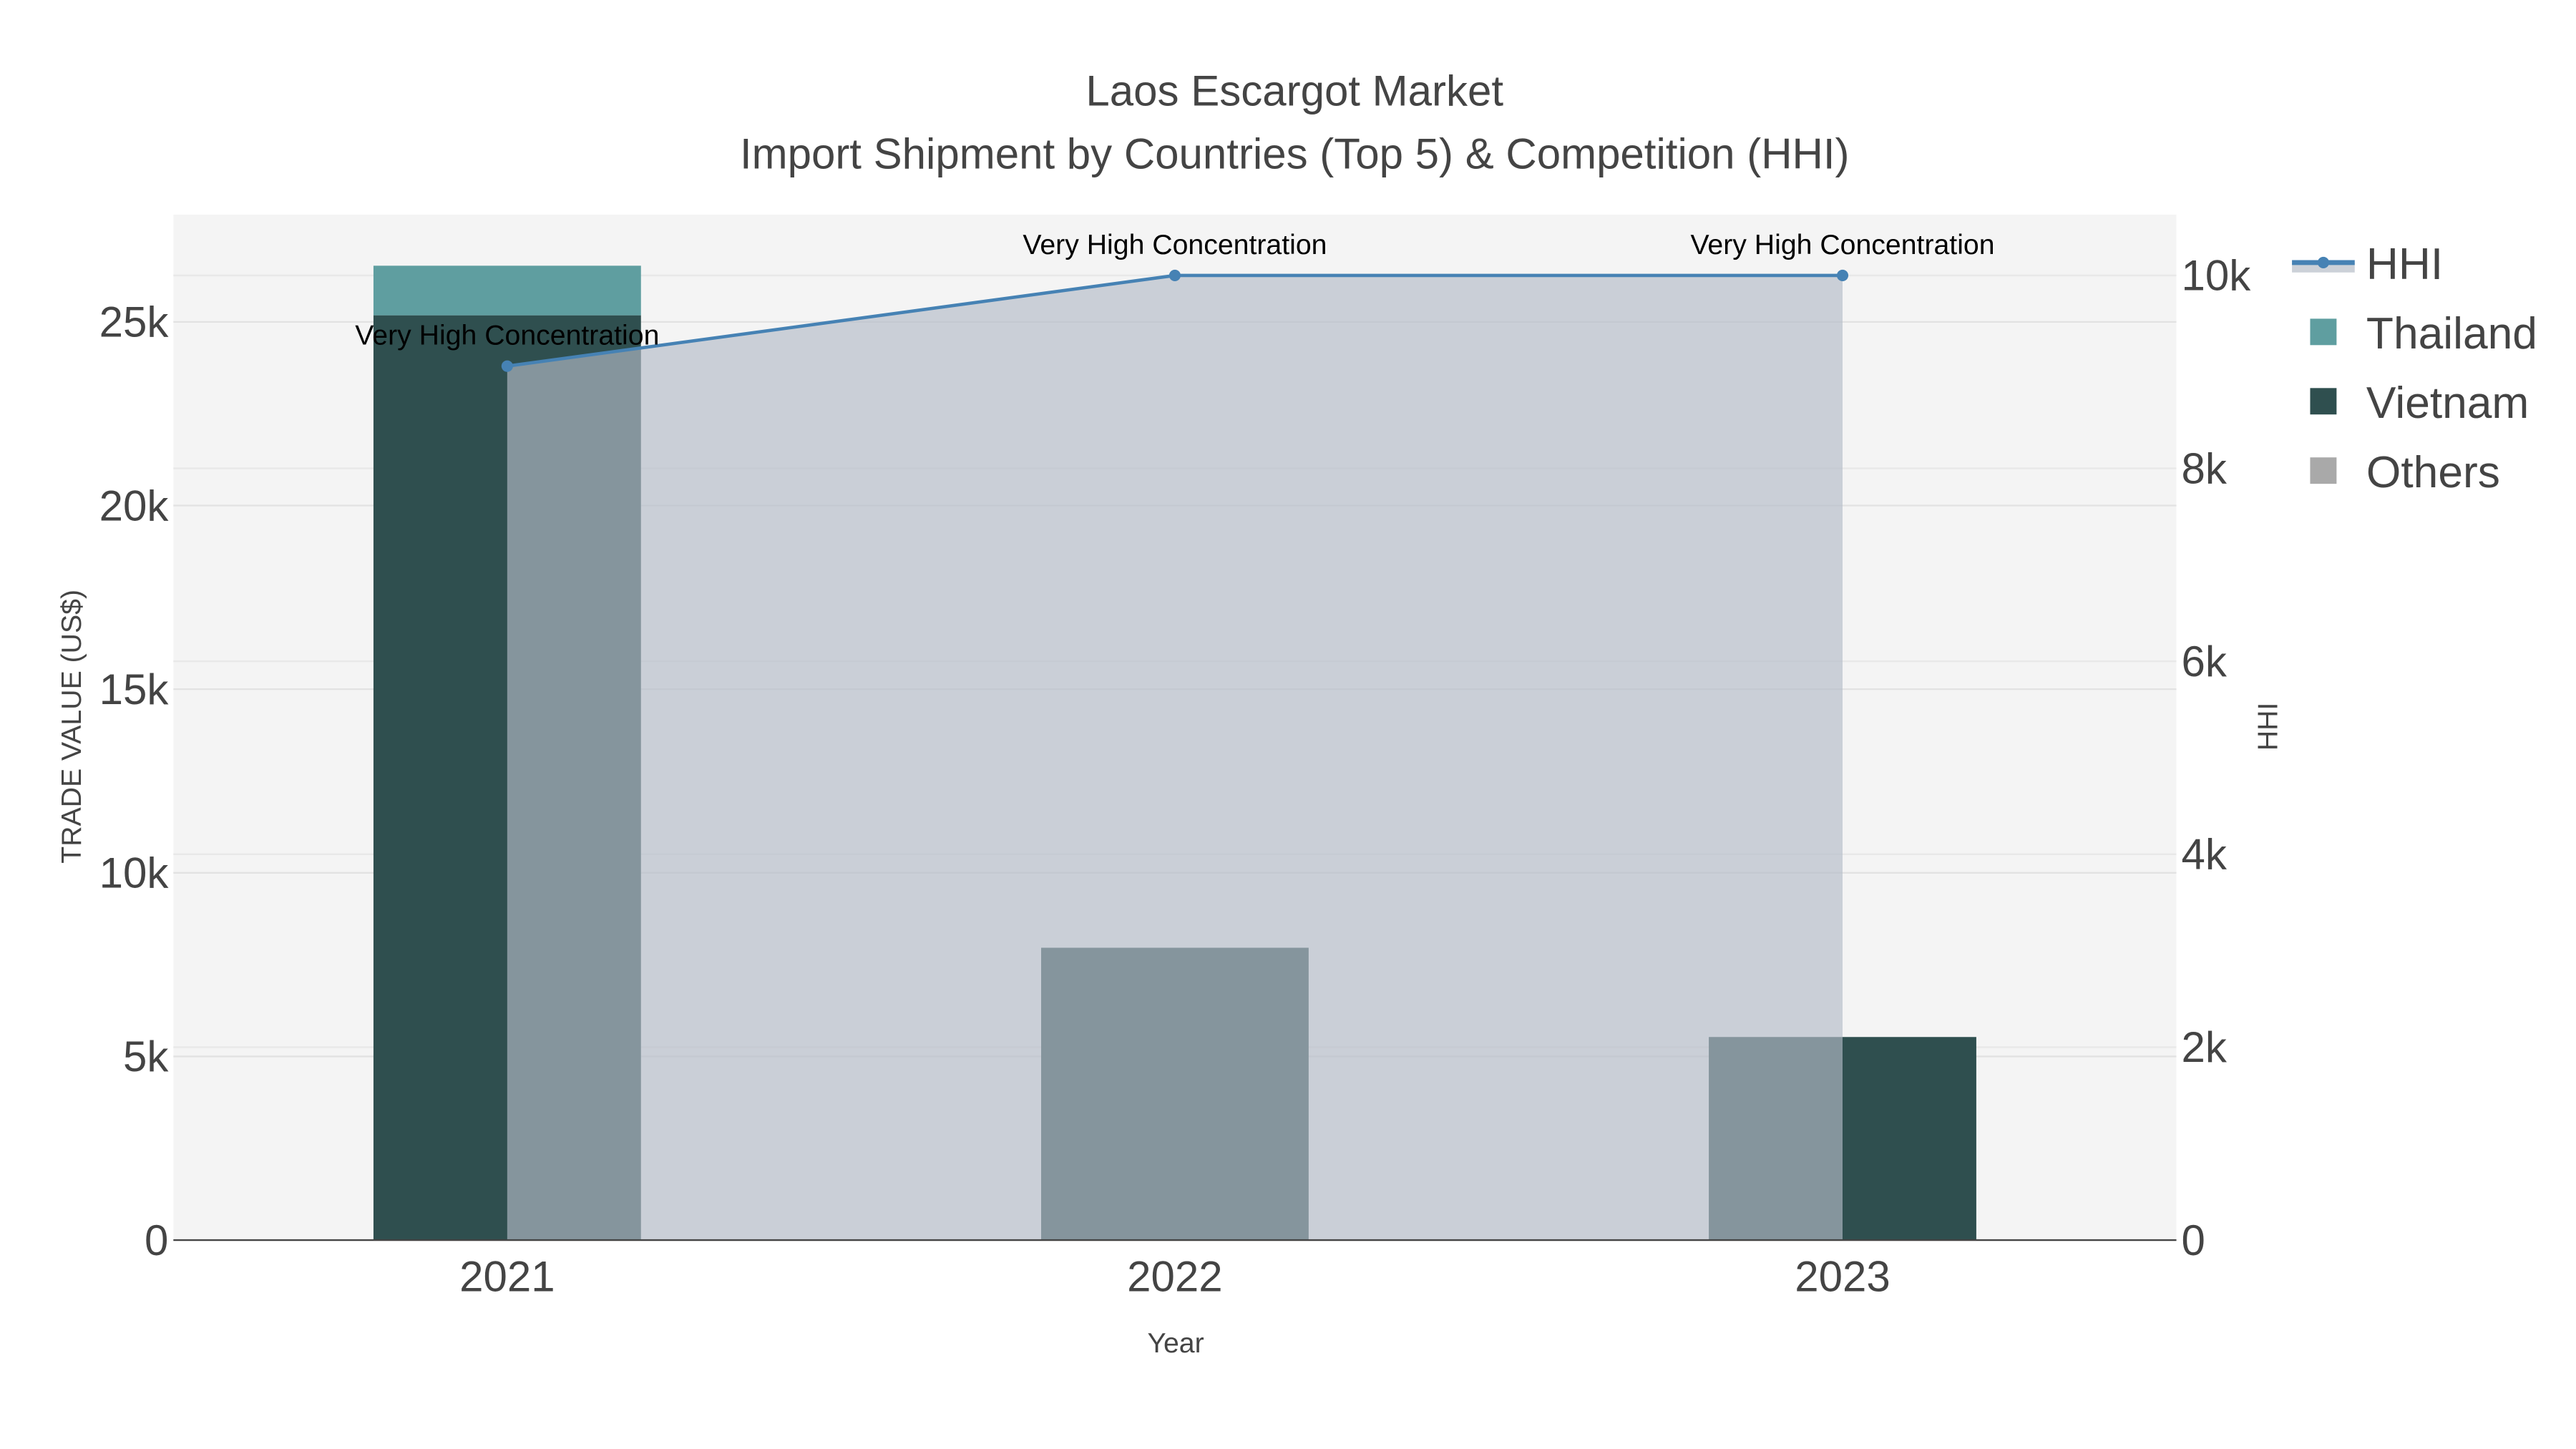 The width and height of the screenshot is (2576, 1449). I want to click on y-axis-label: TRADE VALUE (US$), so click(71, 727).